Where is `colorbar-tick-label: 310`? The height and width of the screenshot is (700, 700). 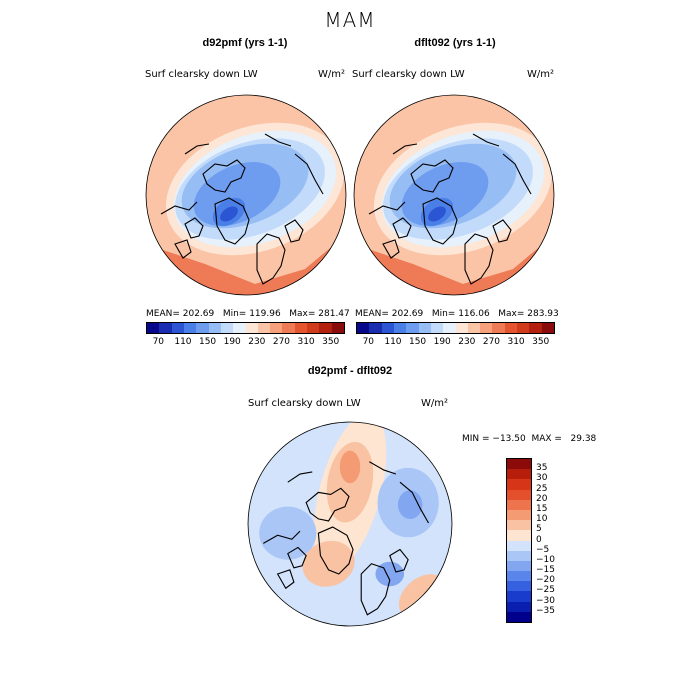
colorbar-tick-label: 310 is located at coordinates (306, 342).